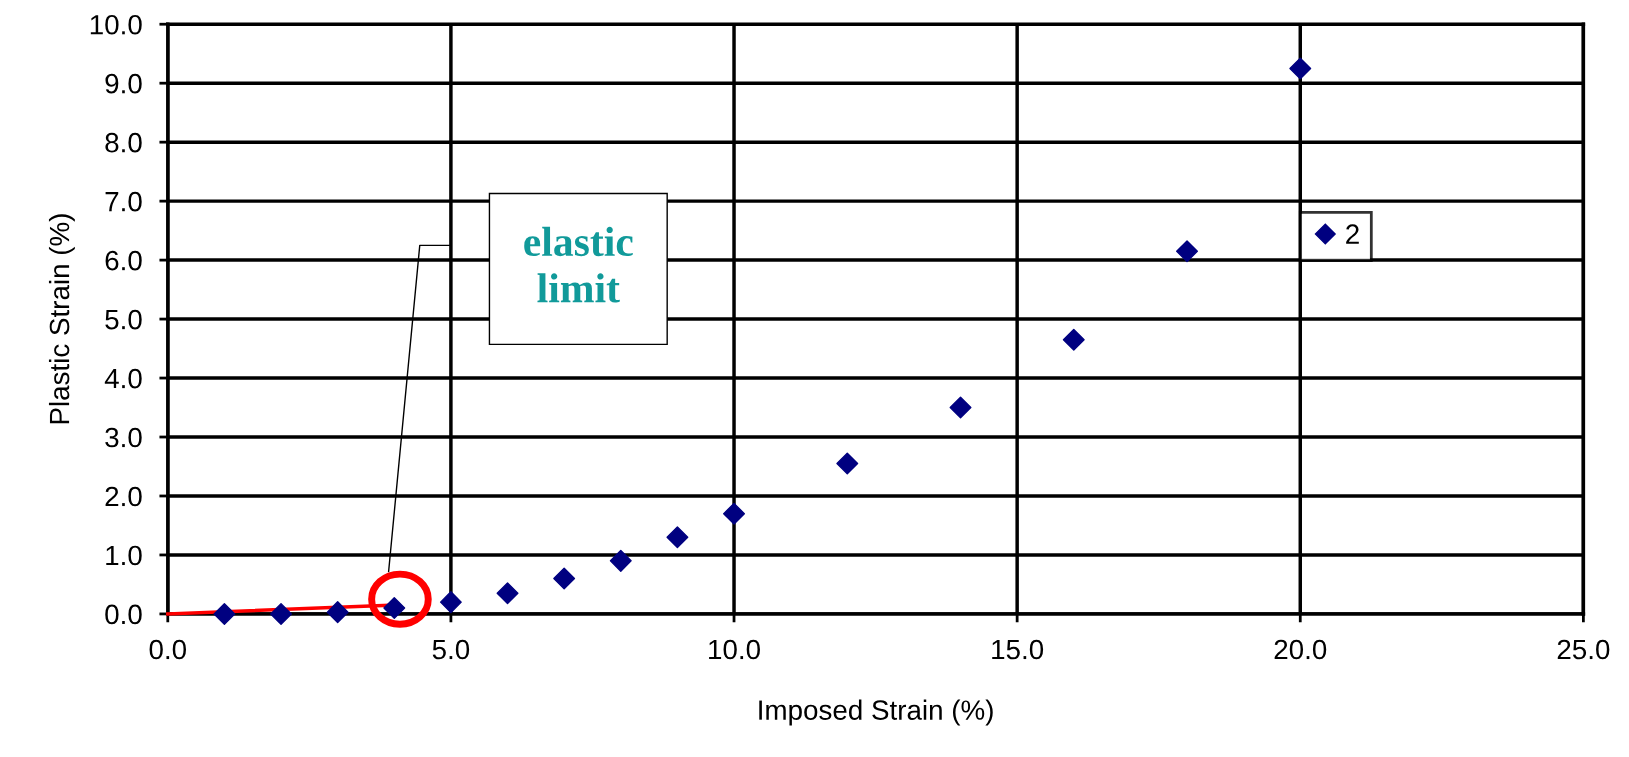  Describe the element at coordinates (123, 496) in the screenshot. I see `y-tick-label: 2.0` at that location.